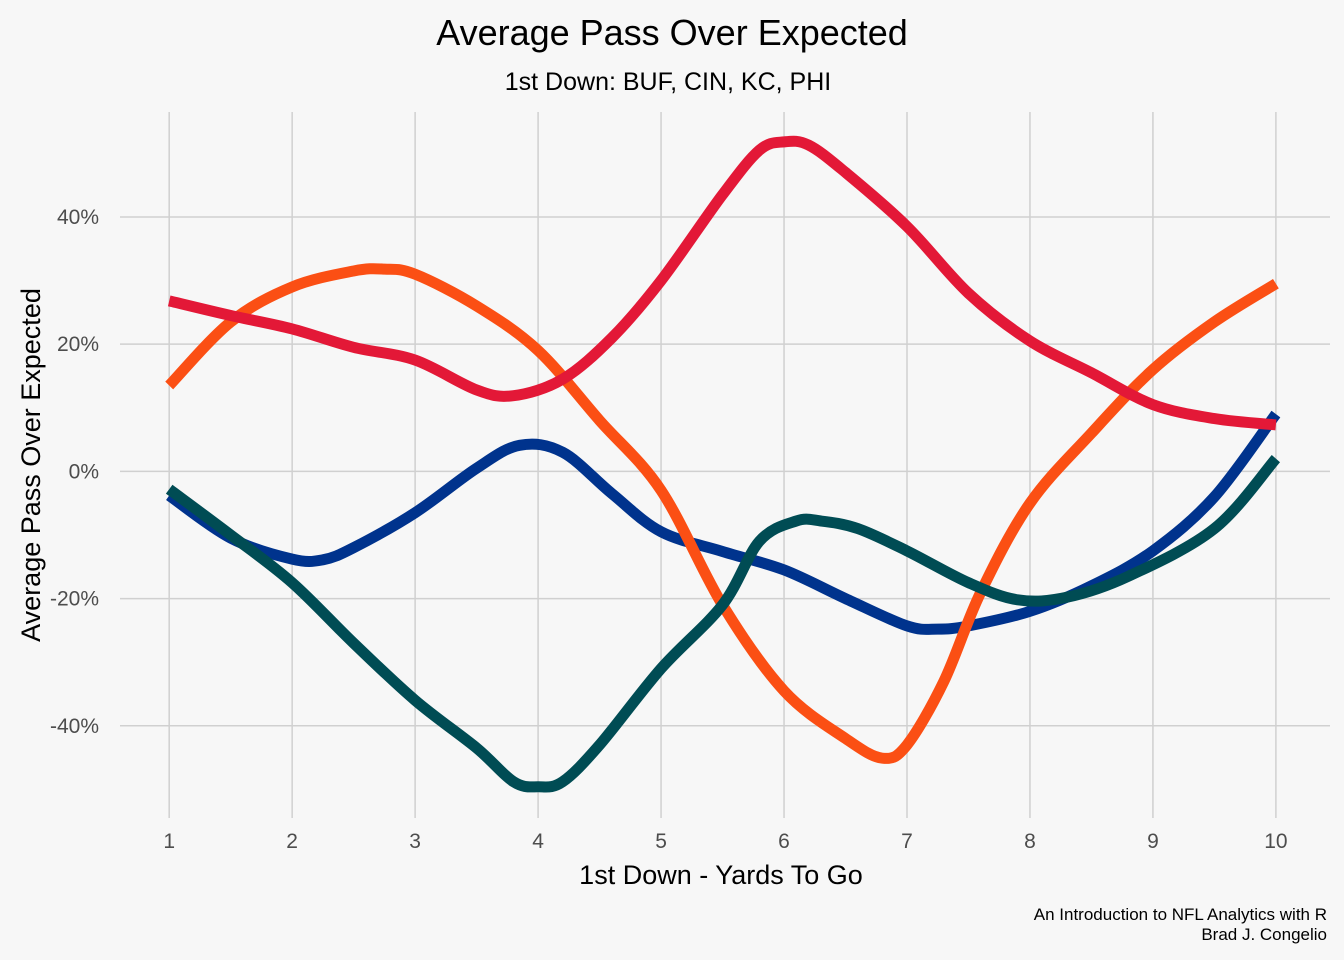 Image resolution: width=1344 pixels, height=960 pixels. Describe the element at coordinates (31, 465) in the screenshot. I see `y-axis-title: Average Pass Over Expected` at that location.